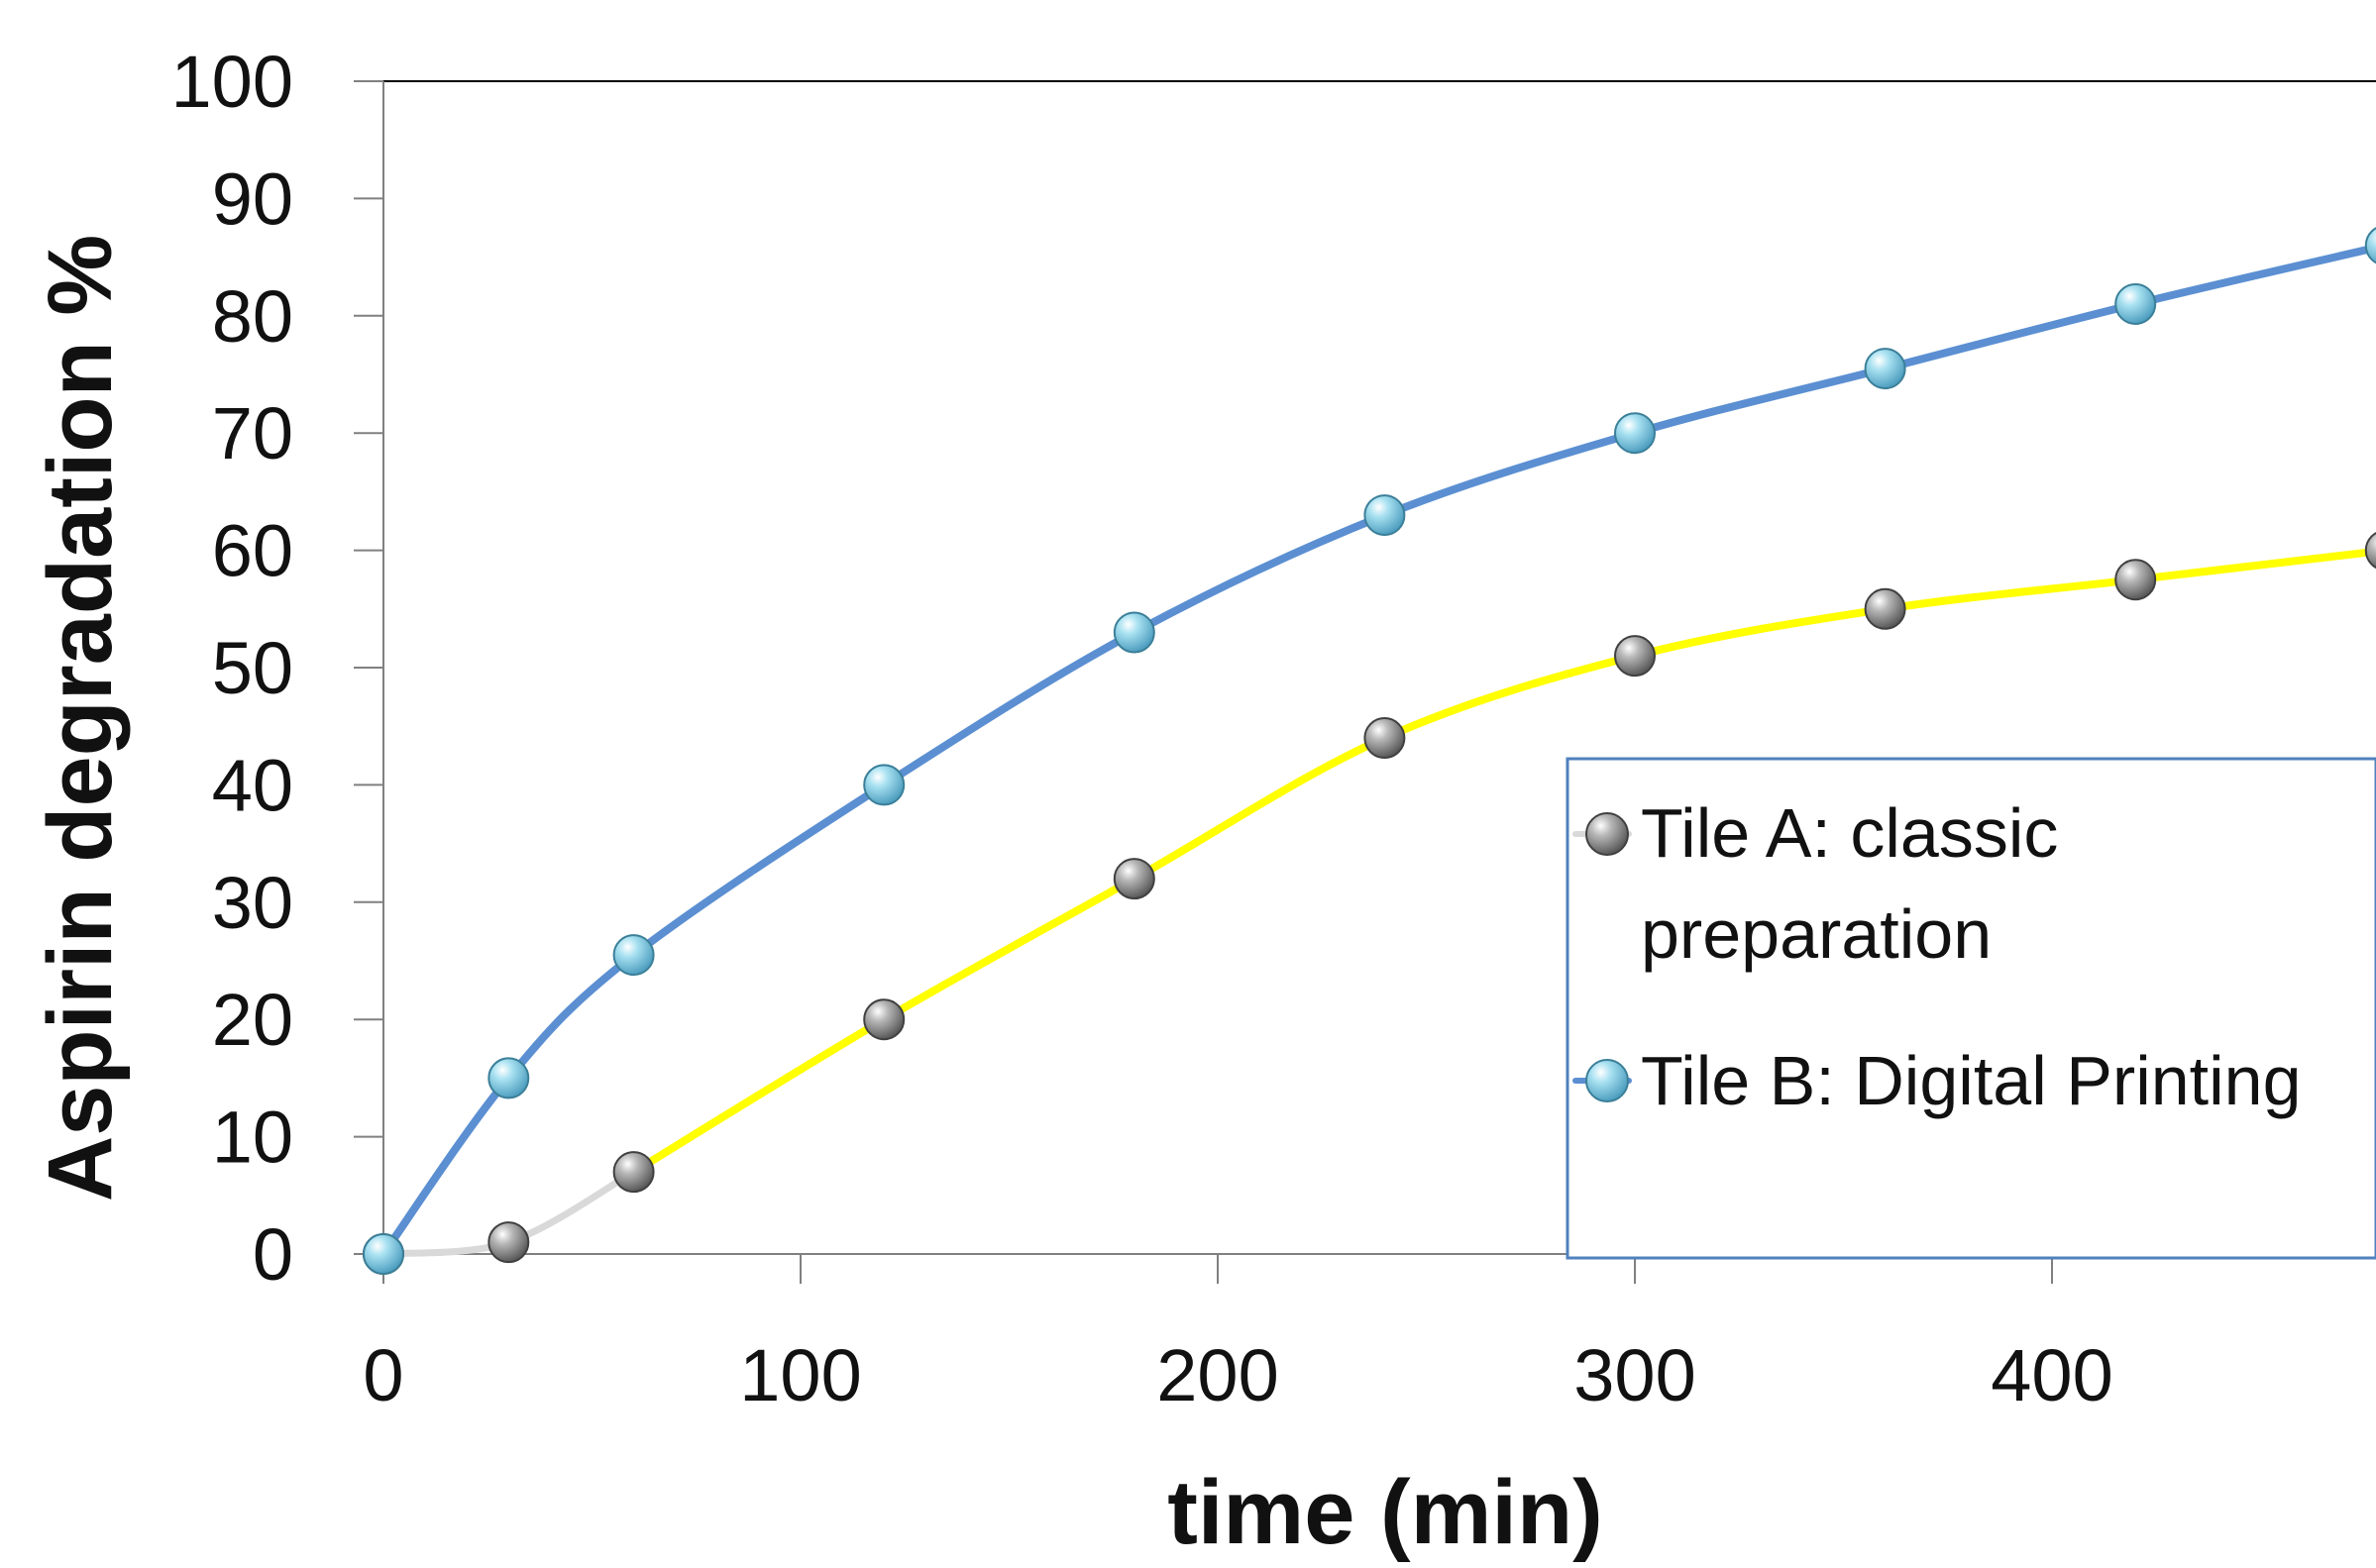  What do you see at coordinates (252, 433) in the screenshot?
I see `y-tick-label: 70` at bounding box center [252, 433].